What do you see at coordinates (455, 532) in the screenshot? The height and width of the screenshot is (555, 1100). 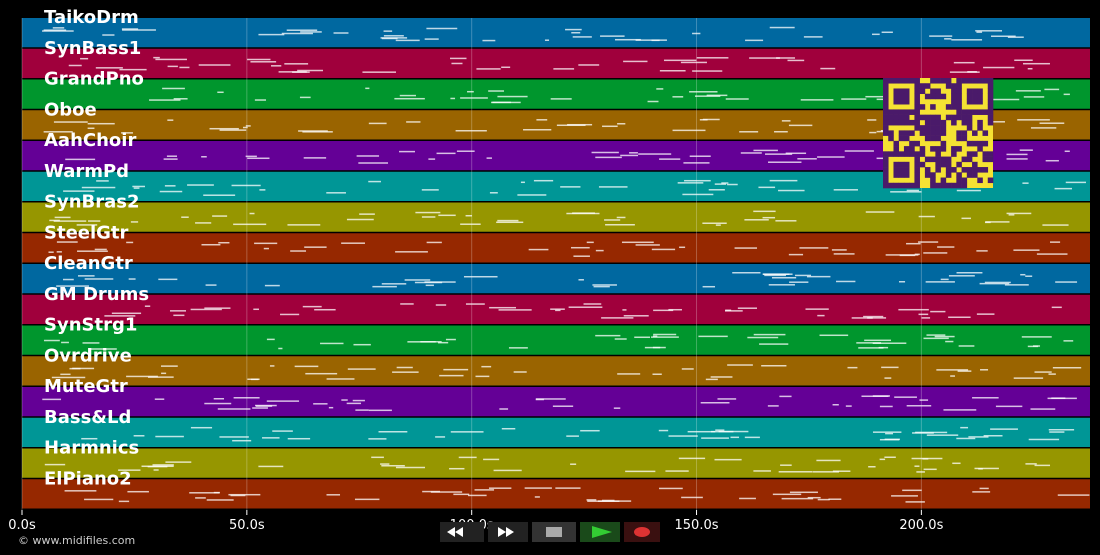 I see `rewind-icon` at bounding box center [455, 532].